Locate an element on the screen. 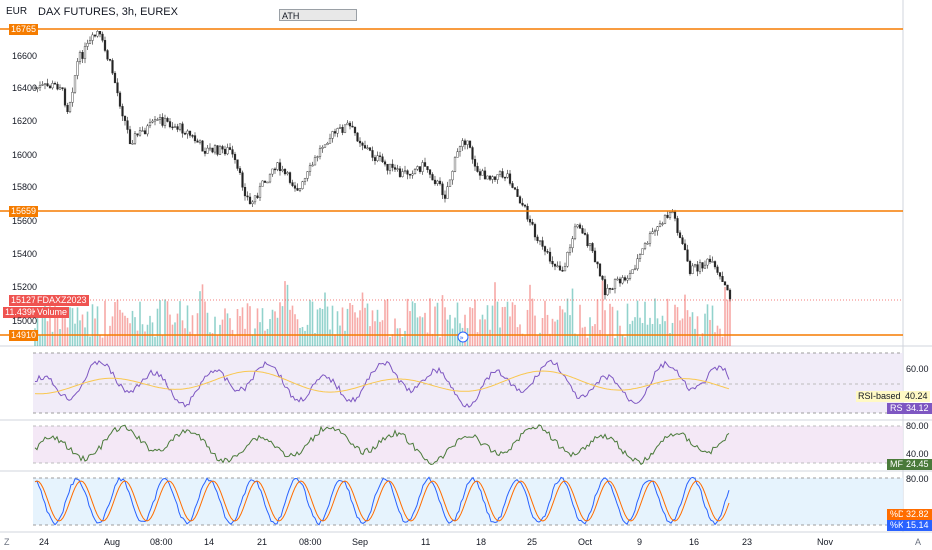 This screenshot has width=932, height=550. rsi-band is located at coordinates (468, 383).